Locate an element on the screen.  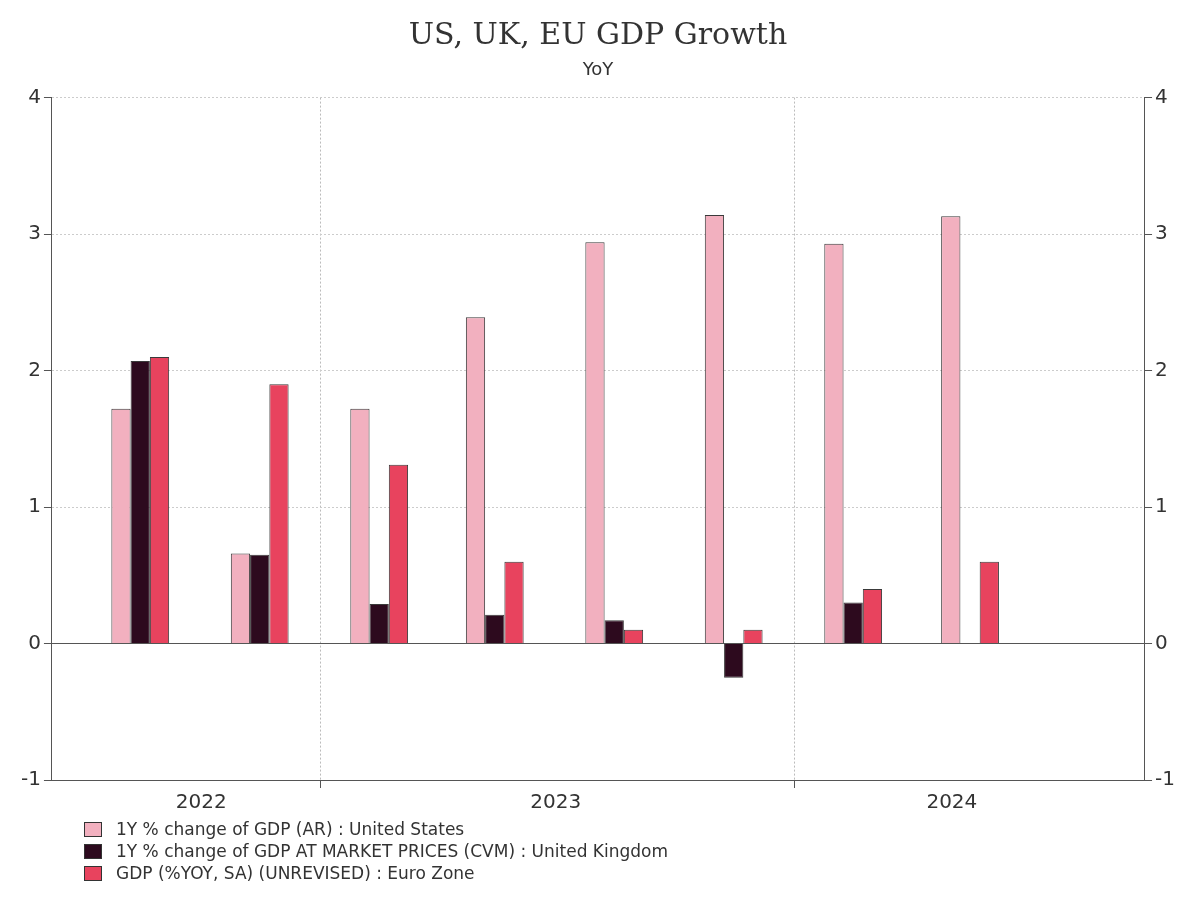
x-tick-label: 2023 is located at coordinates (556, 801).